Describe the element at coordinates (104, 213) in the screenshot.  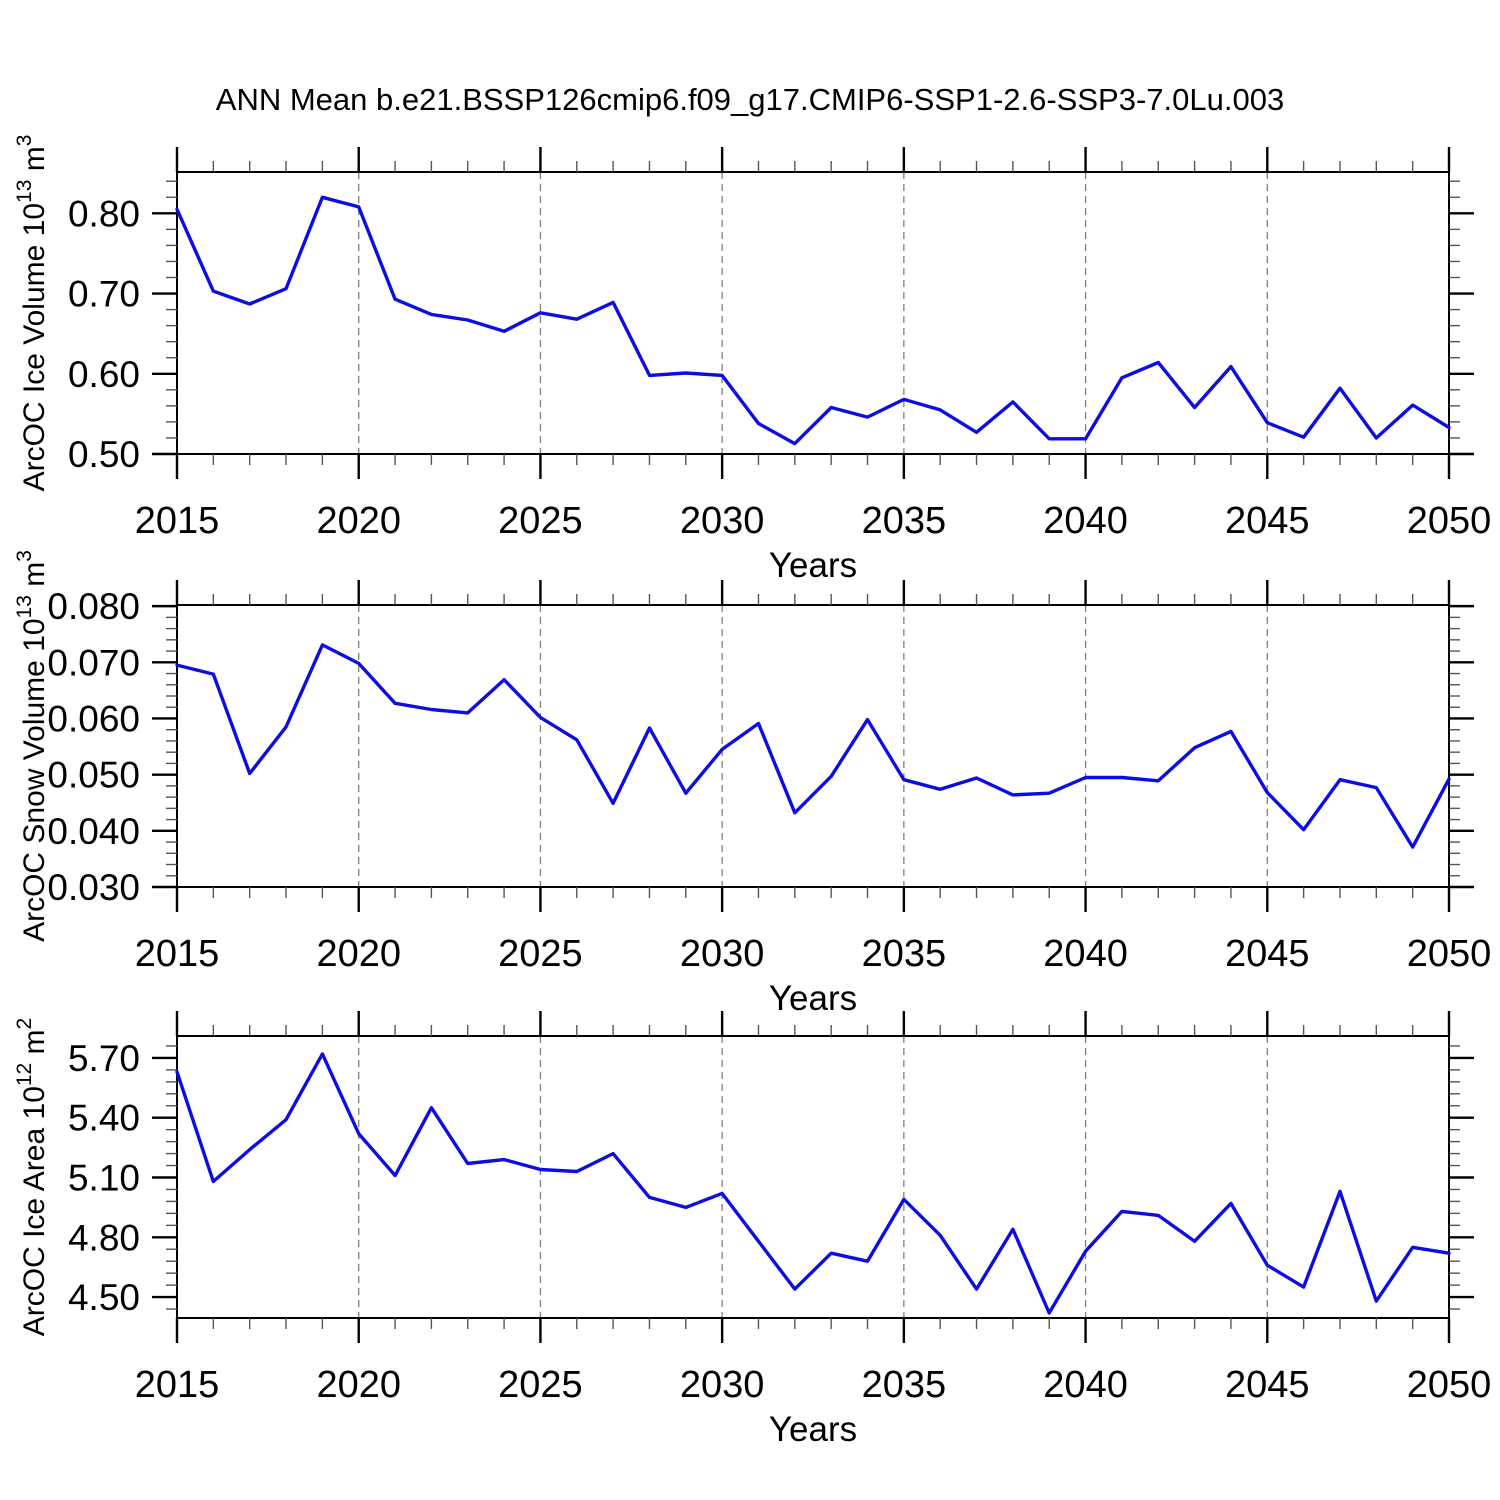
I see `y-tick-label: 0.80` at that location.